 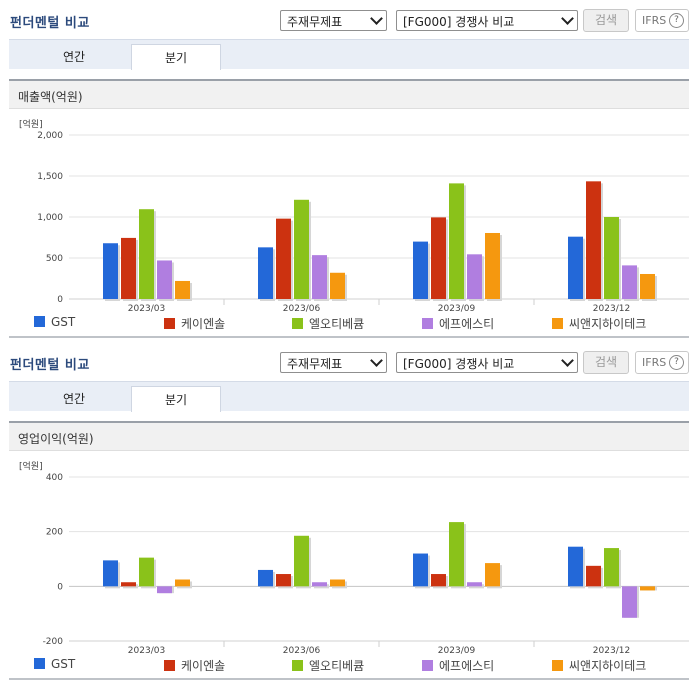 What do you see at coordinates (54, 533) in the screenshot?
I see `y-tick-label: 200` at bounding box center [54, 533].